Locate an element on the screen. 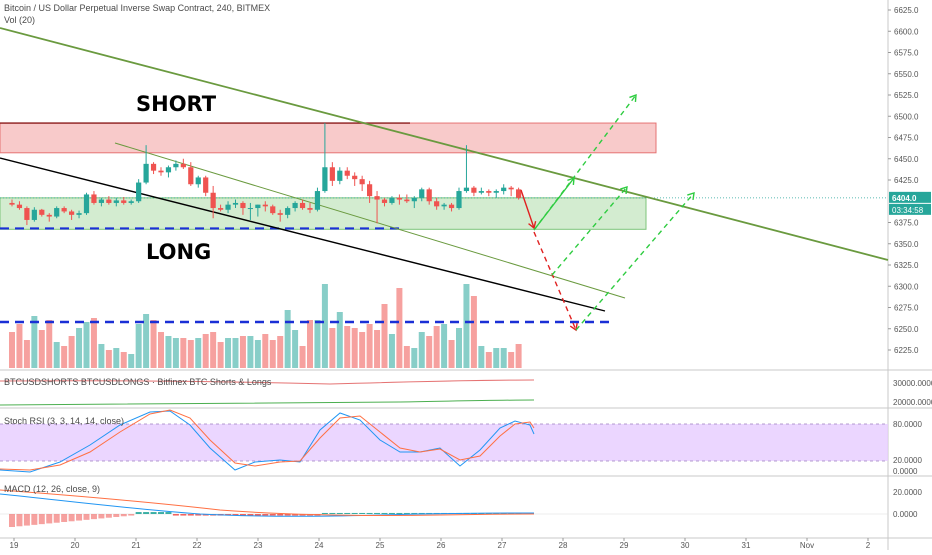  stoch-band is located at coordinates (444, 442).